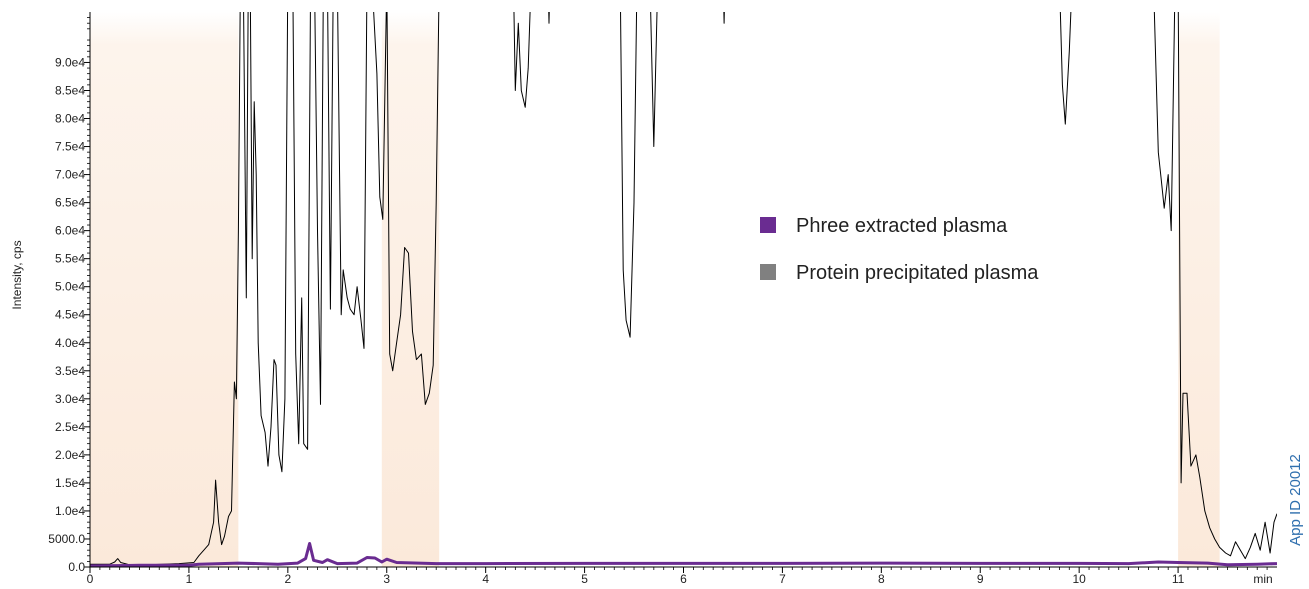 This screenshot has width=1309, height=589. What do you see at coordinates (683, 579) in the screenshot?
I see `x-tick-label-6: 6` at bounding box center [683, 579].